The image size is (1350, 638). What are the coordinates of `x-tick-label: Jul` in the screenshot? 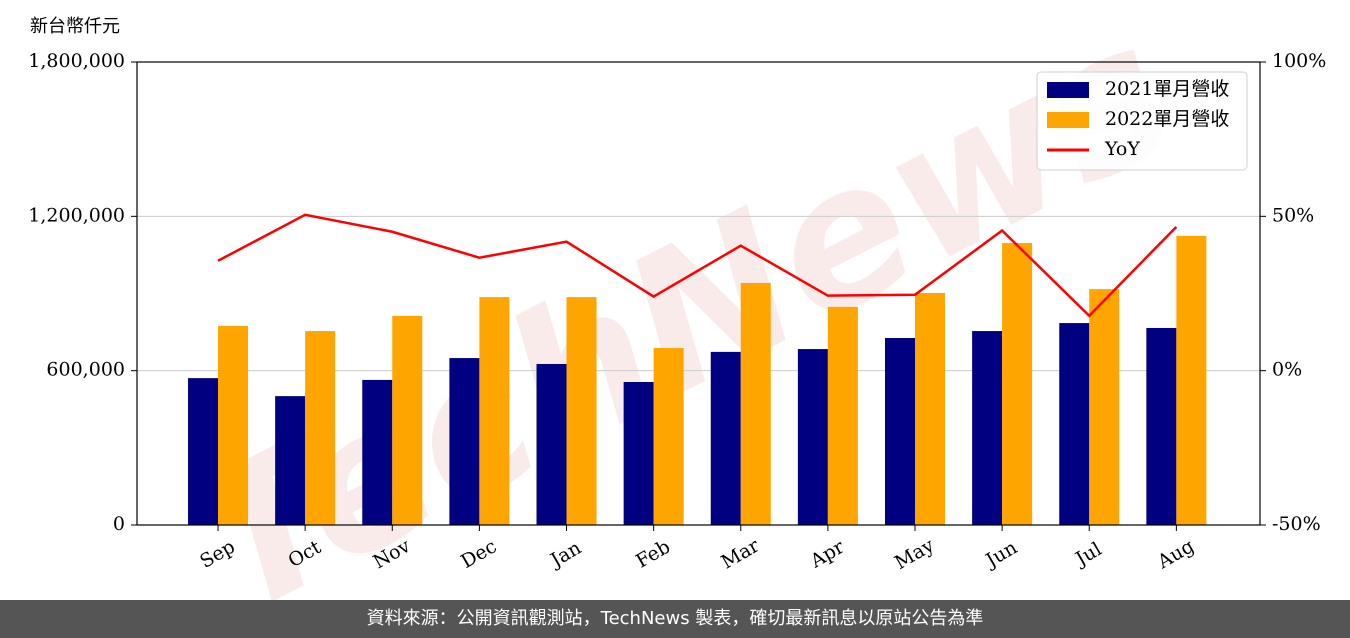 It's located at (1087, 554).